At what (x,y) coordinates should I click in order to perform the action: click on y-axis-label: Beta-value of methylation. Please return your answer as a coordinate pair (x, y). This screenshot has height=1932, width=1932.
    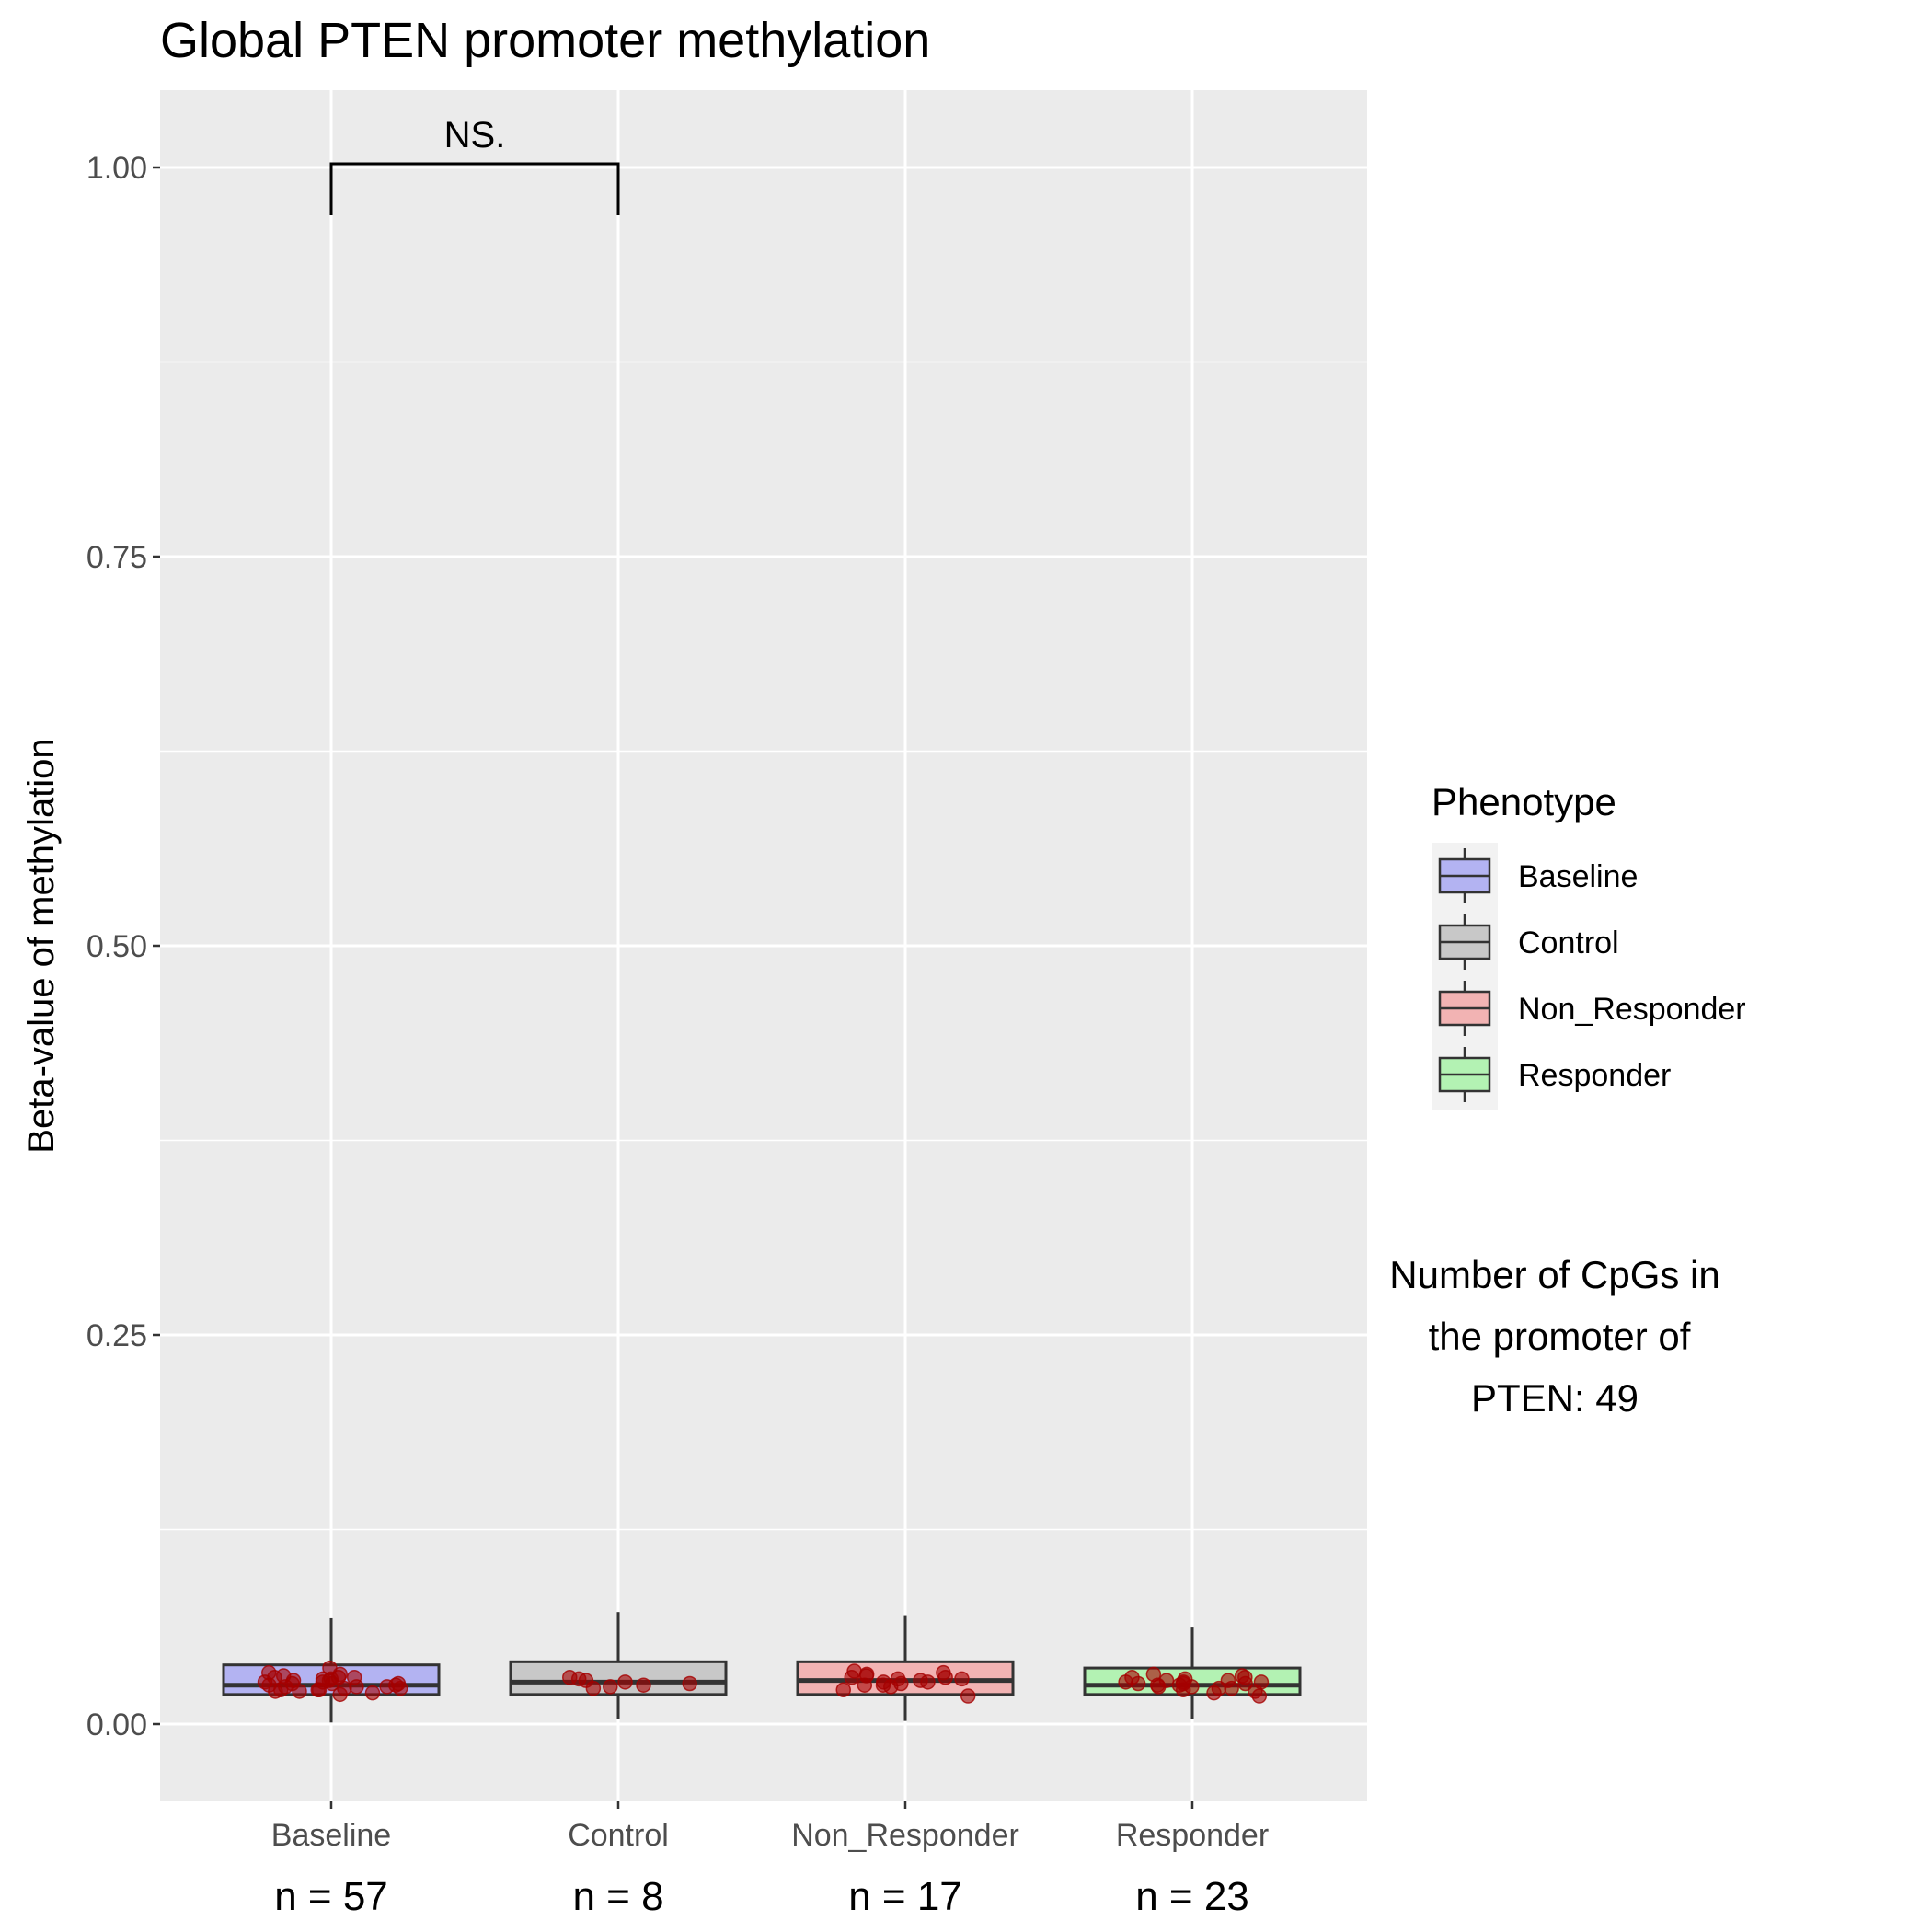
    Looking at the image, I should click on (41, 945).